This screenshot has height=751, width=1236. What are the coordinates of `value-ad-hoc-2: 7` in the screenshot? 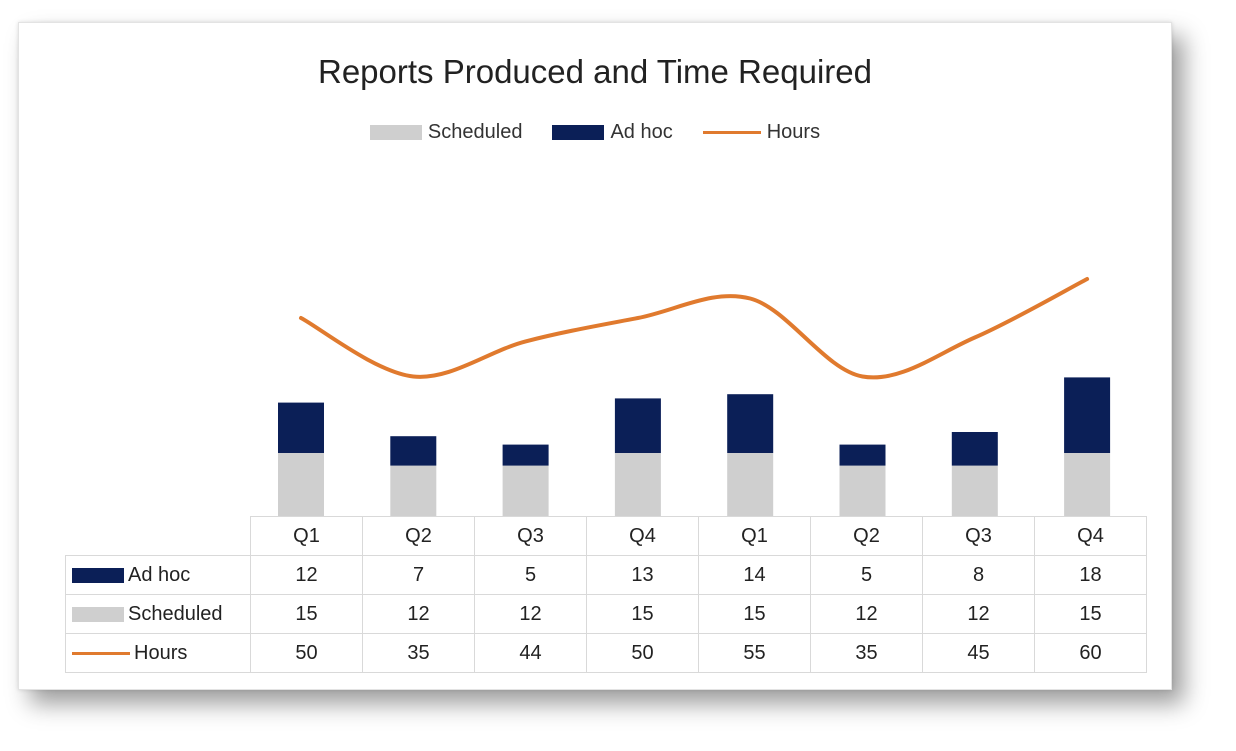 It's located at (418, 575).